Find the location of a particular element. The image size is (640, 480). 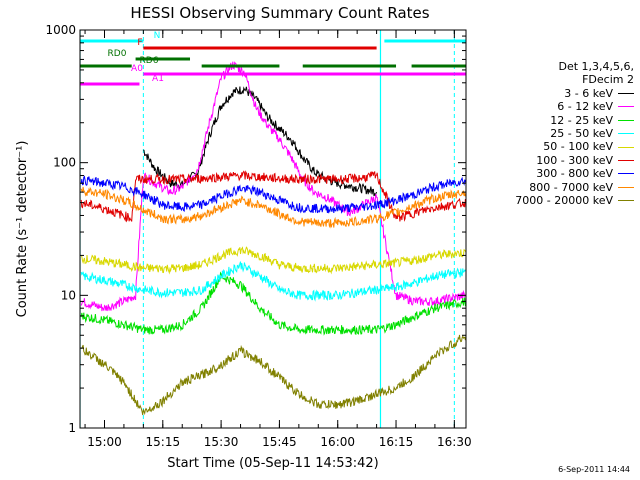

legend-entry-label: 100 - 300 keV is located at coordinates (574, 160).